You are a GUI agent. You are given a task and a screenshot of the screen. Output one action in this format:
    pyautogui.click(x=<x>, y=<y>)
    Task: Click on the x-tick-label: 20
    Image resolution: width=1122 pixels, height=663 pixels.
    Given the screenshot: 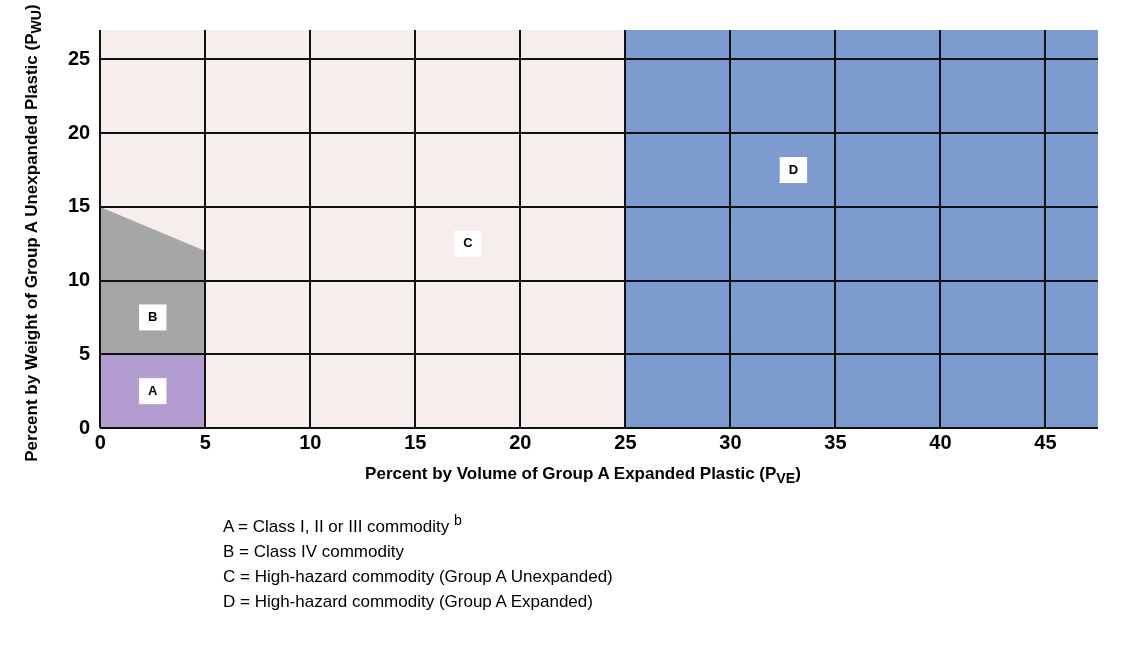 What is the action you would take?
    pyautogui.click(x=520, y=441)
    